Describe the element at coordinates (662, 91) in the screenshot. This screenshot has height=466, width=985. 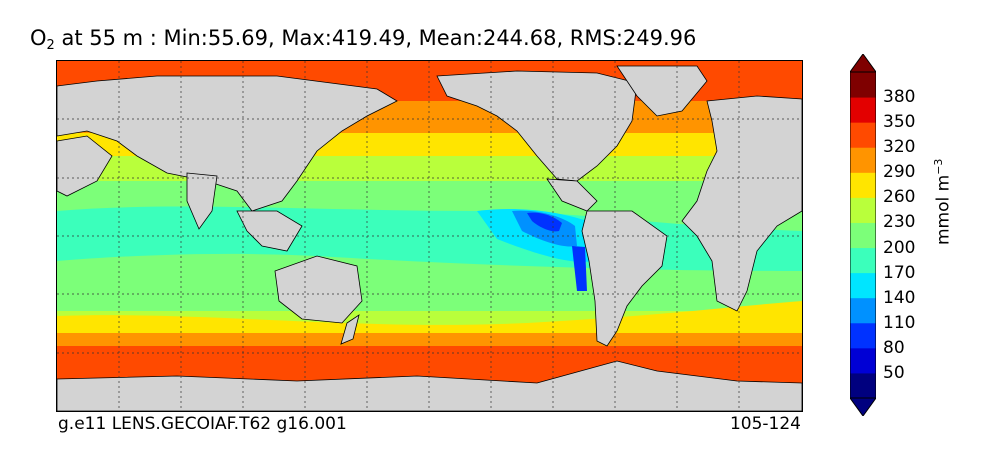
I see `greenland-land` at that location.